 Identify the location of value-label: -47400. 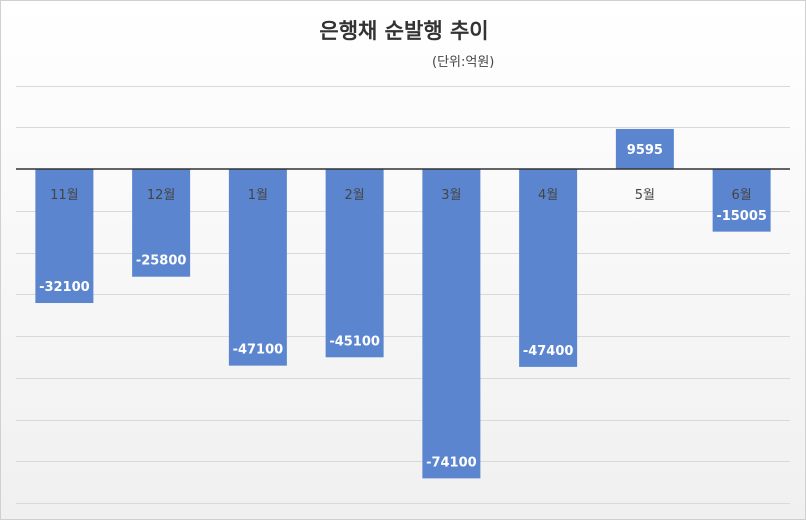
(548, 351).